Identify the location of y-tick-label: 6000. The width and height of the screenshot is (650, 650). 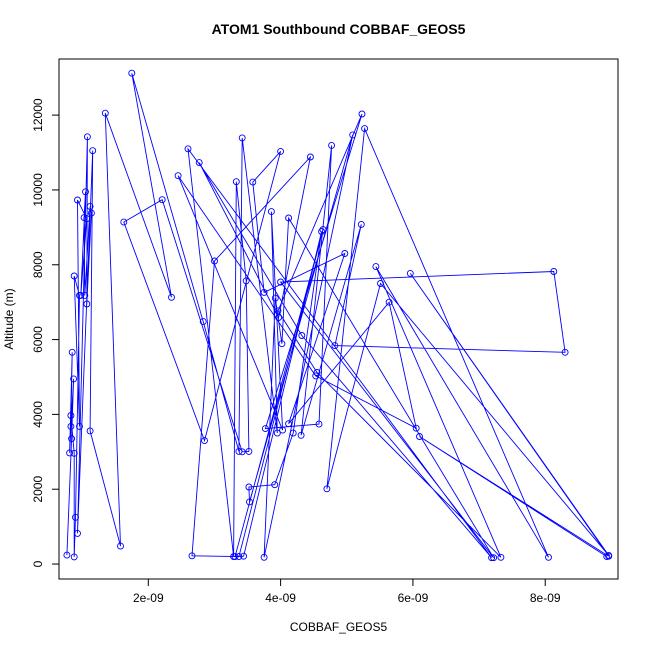
(38, 339).